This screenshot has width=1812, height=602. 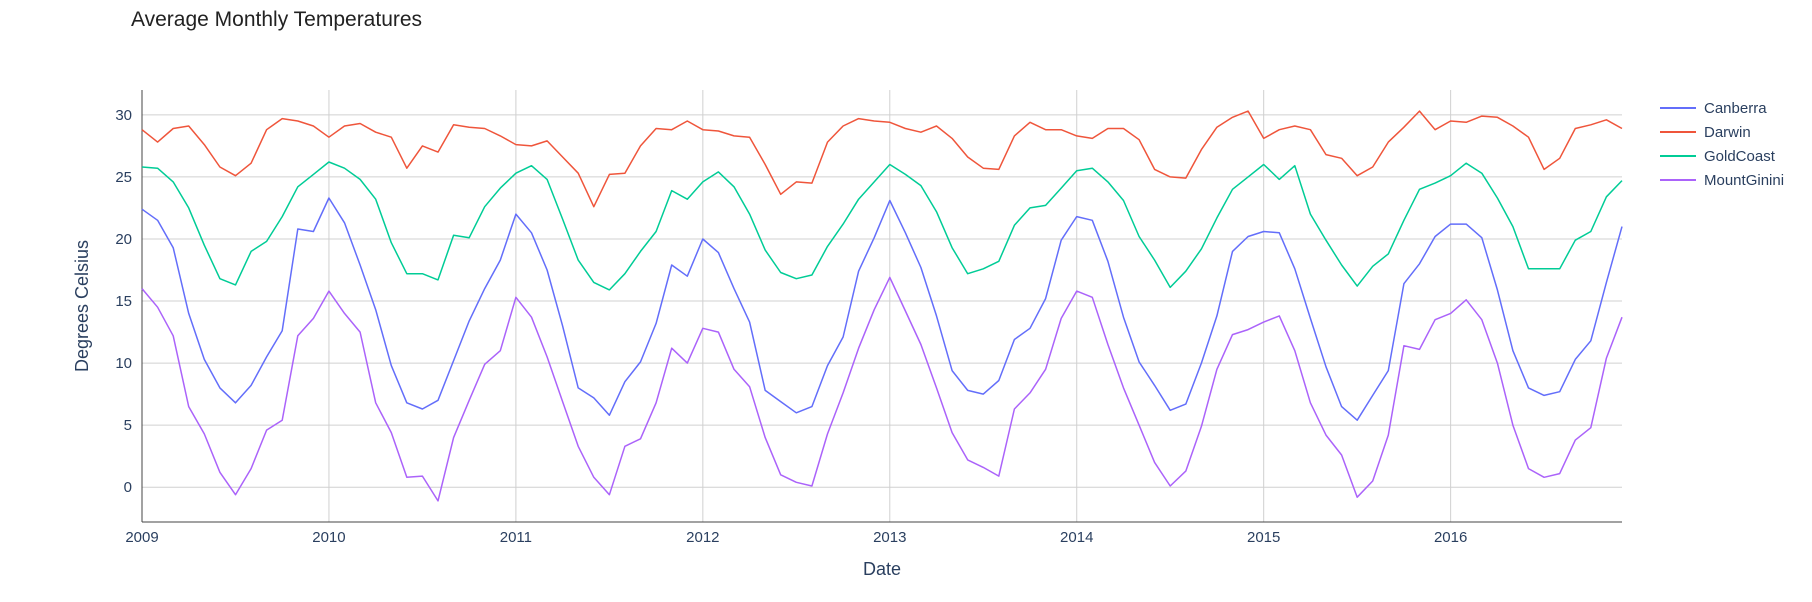 I want to click on x-tick-label: 2012, so click(x=702, y=537).